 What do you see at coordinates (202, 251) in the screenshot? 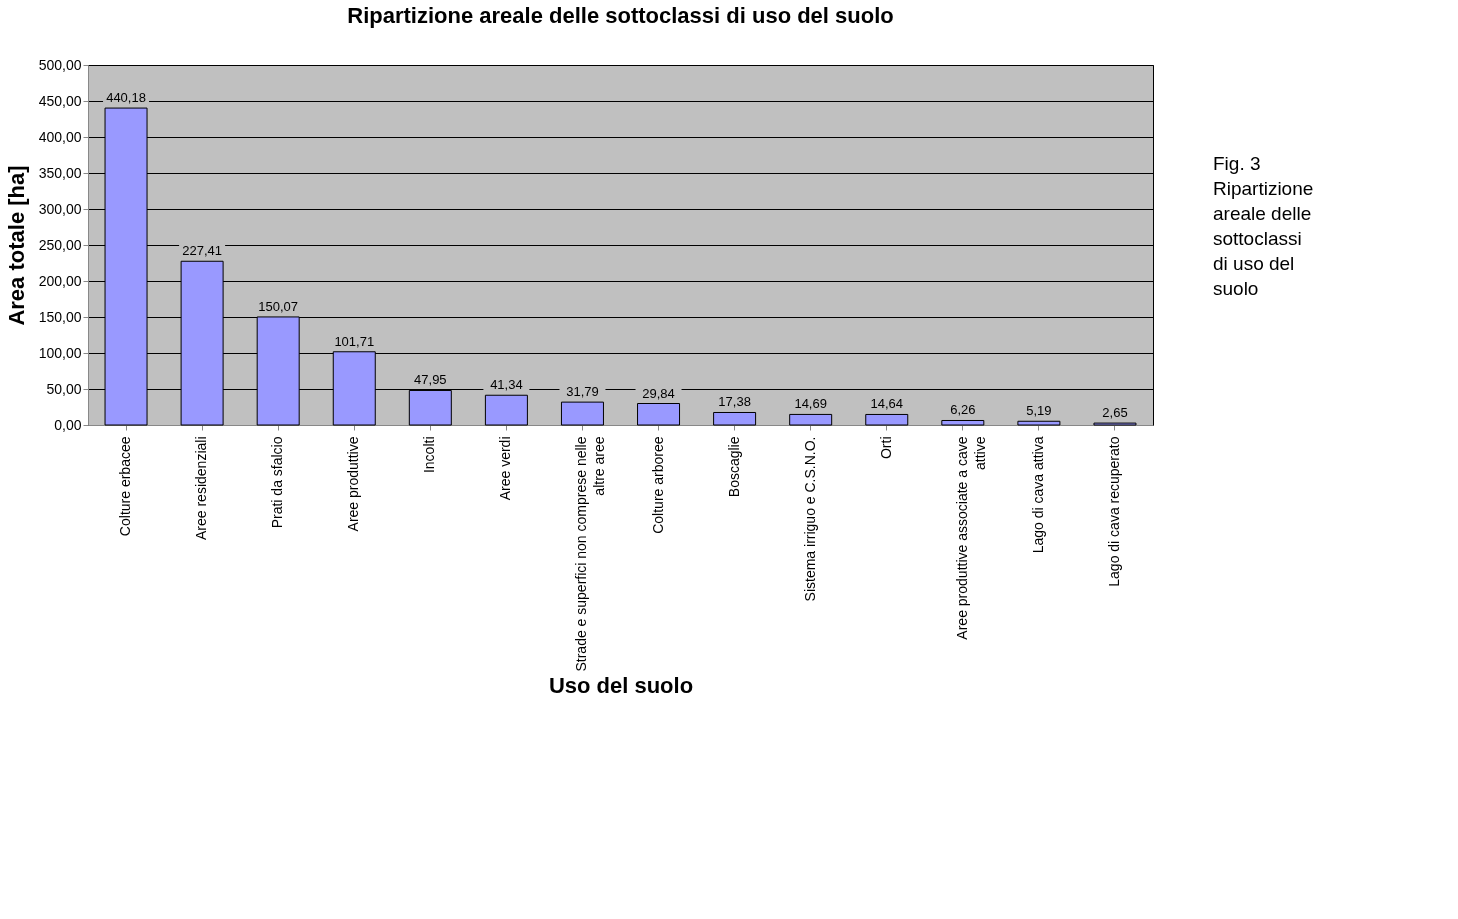
I see `data-label: 227,41` at bounding box center [202, 251].